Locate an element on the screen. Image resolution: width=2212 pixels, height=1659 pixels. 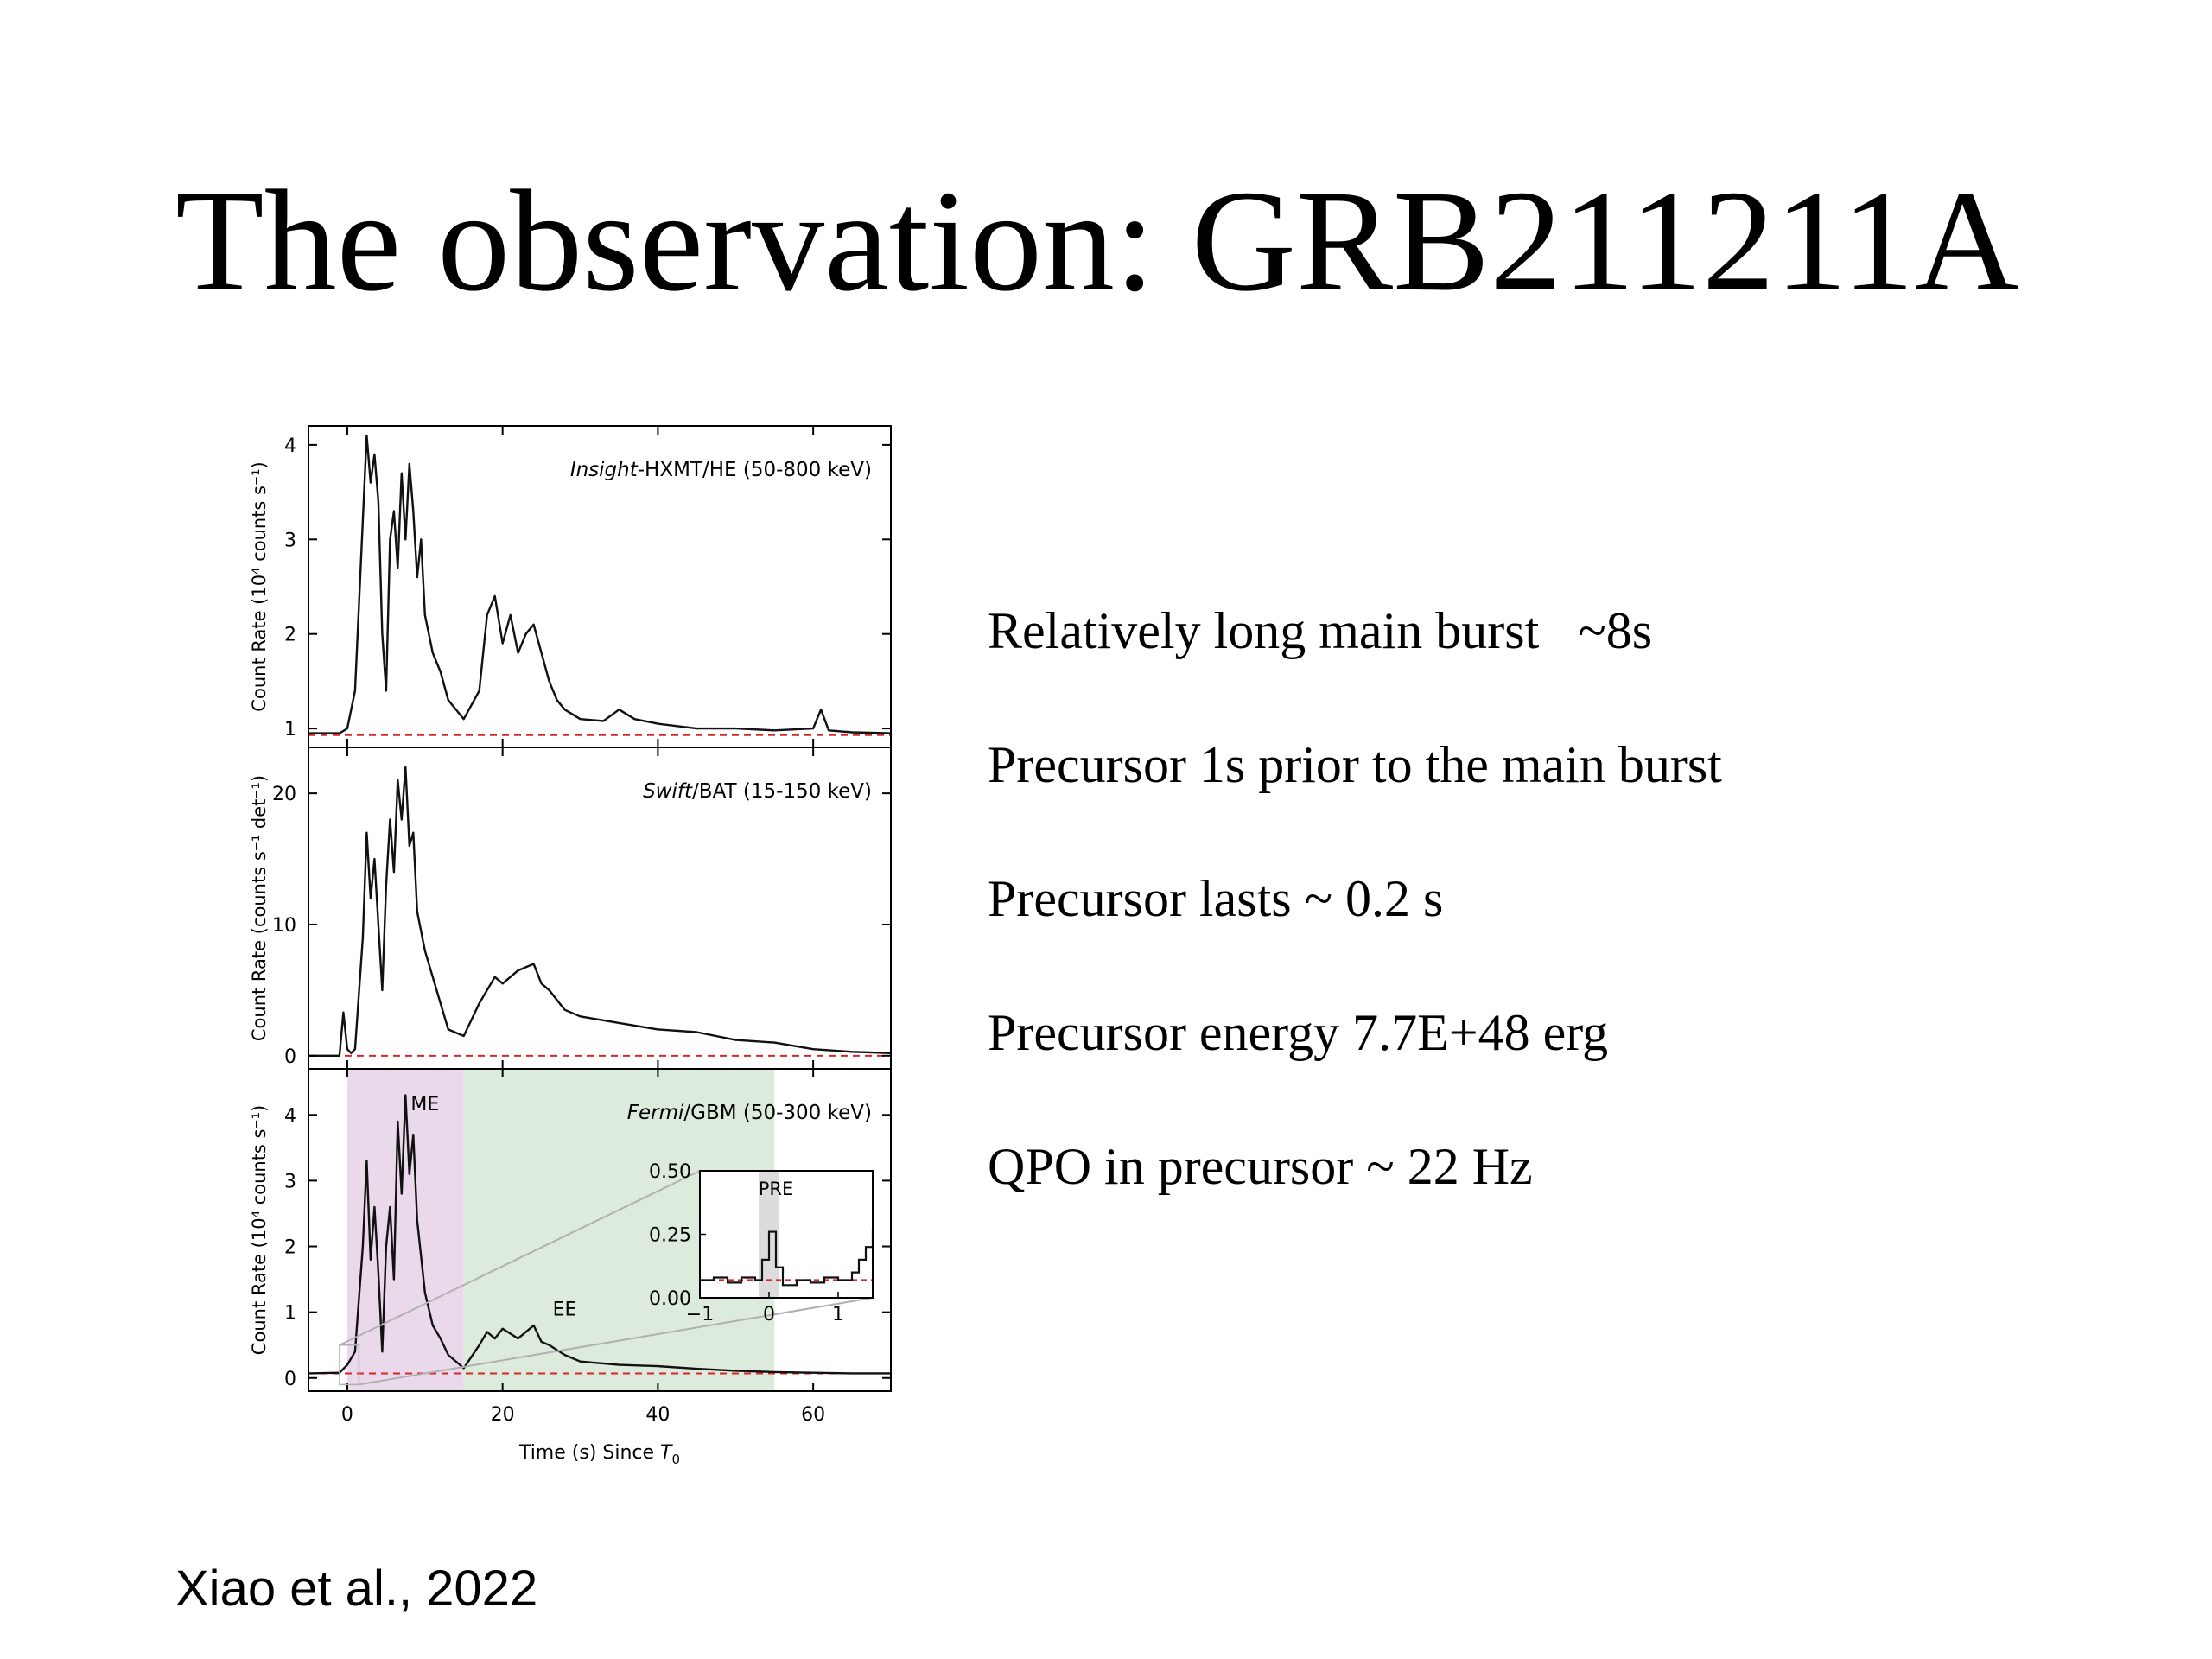
x-axis-label-subscript: 0 is located at coordinates (676, 1459).